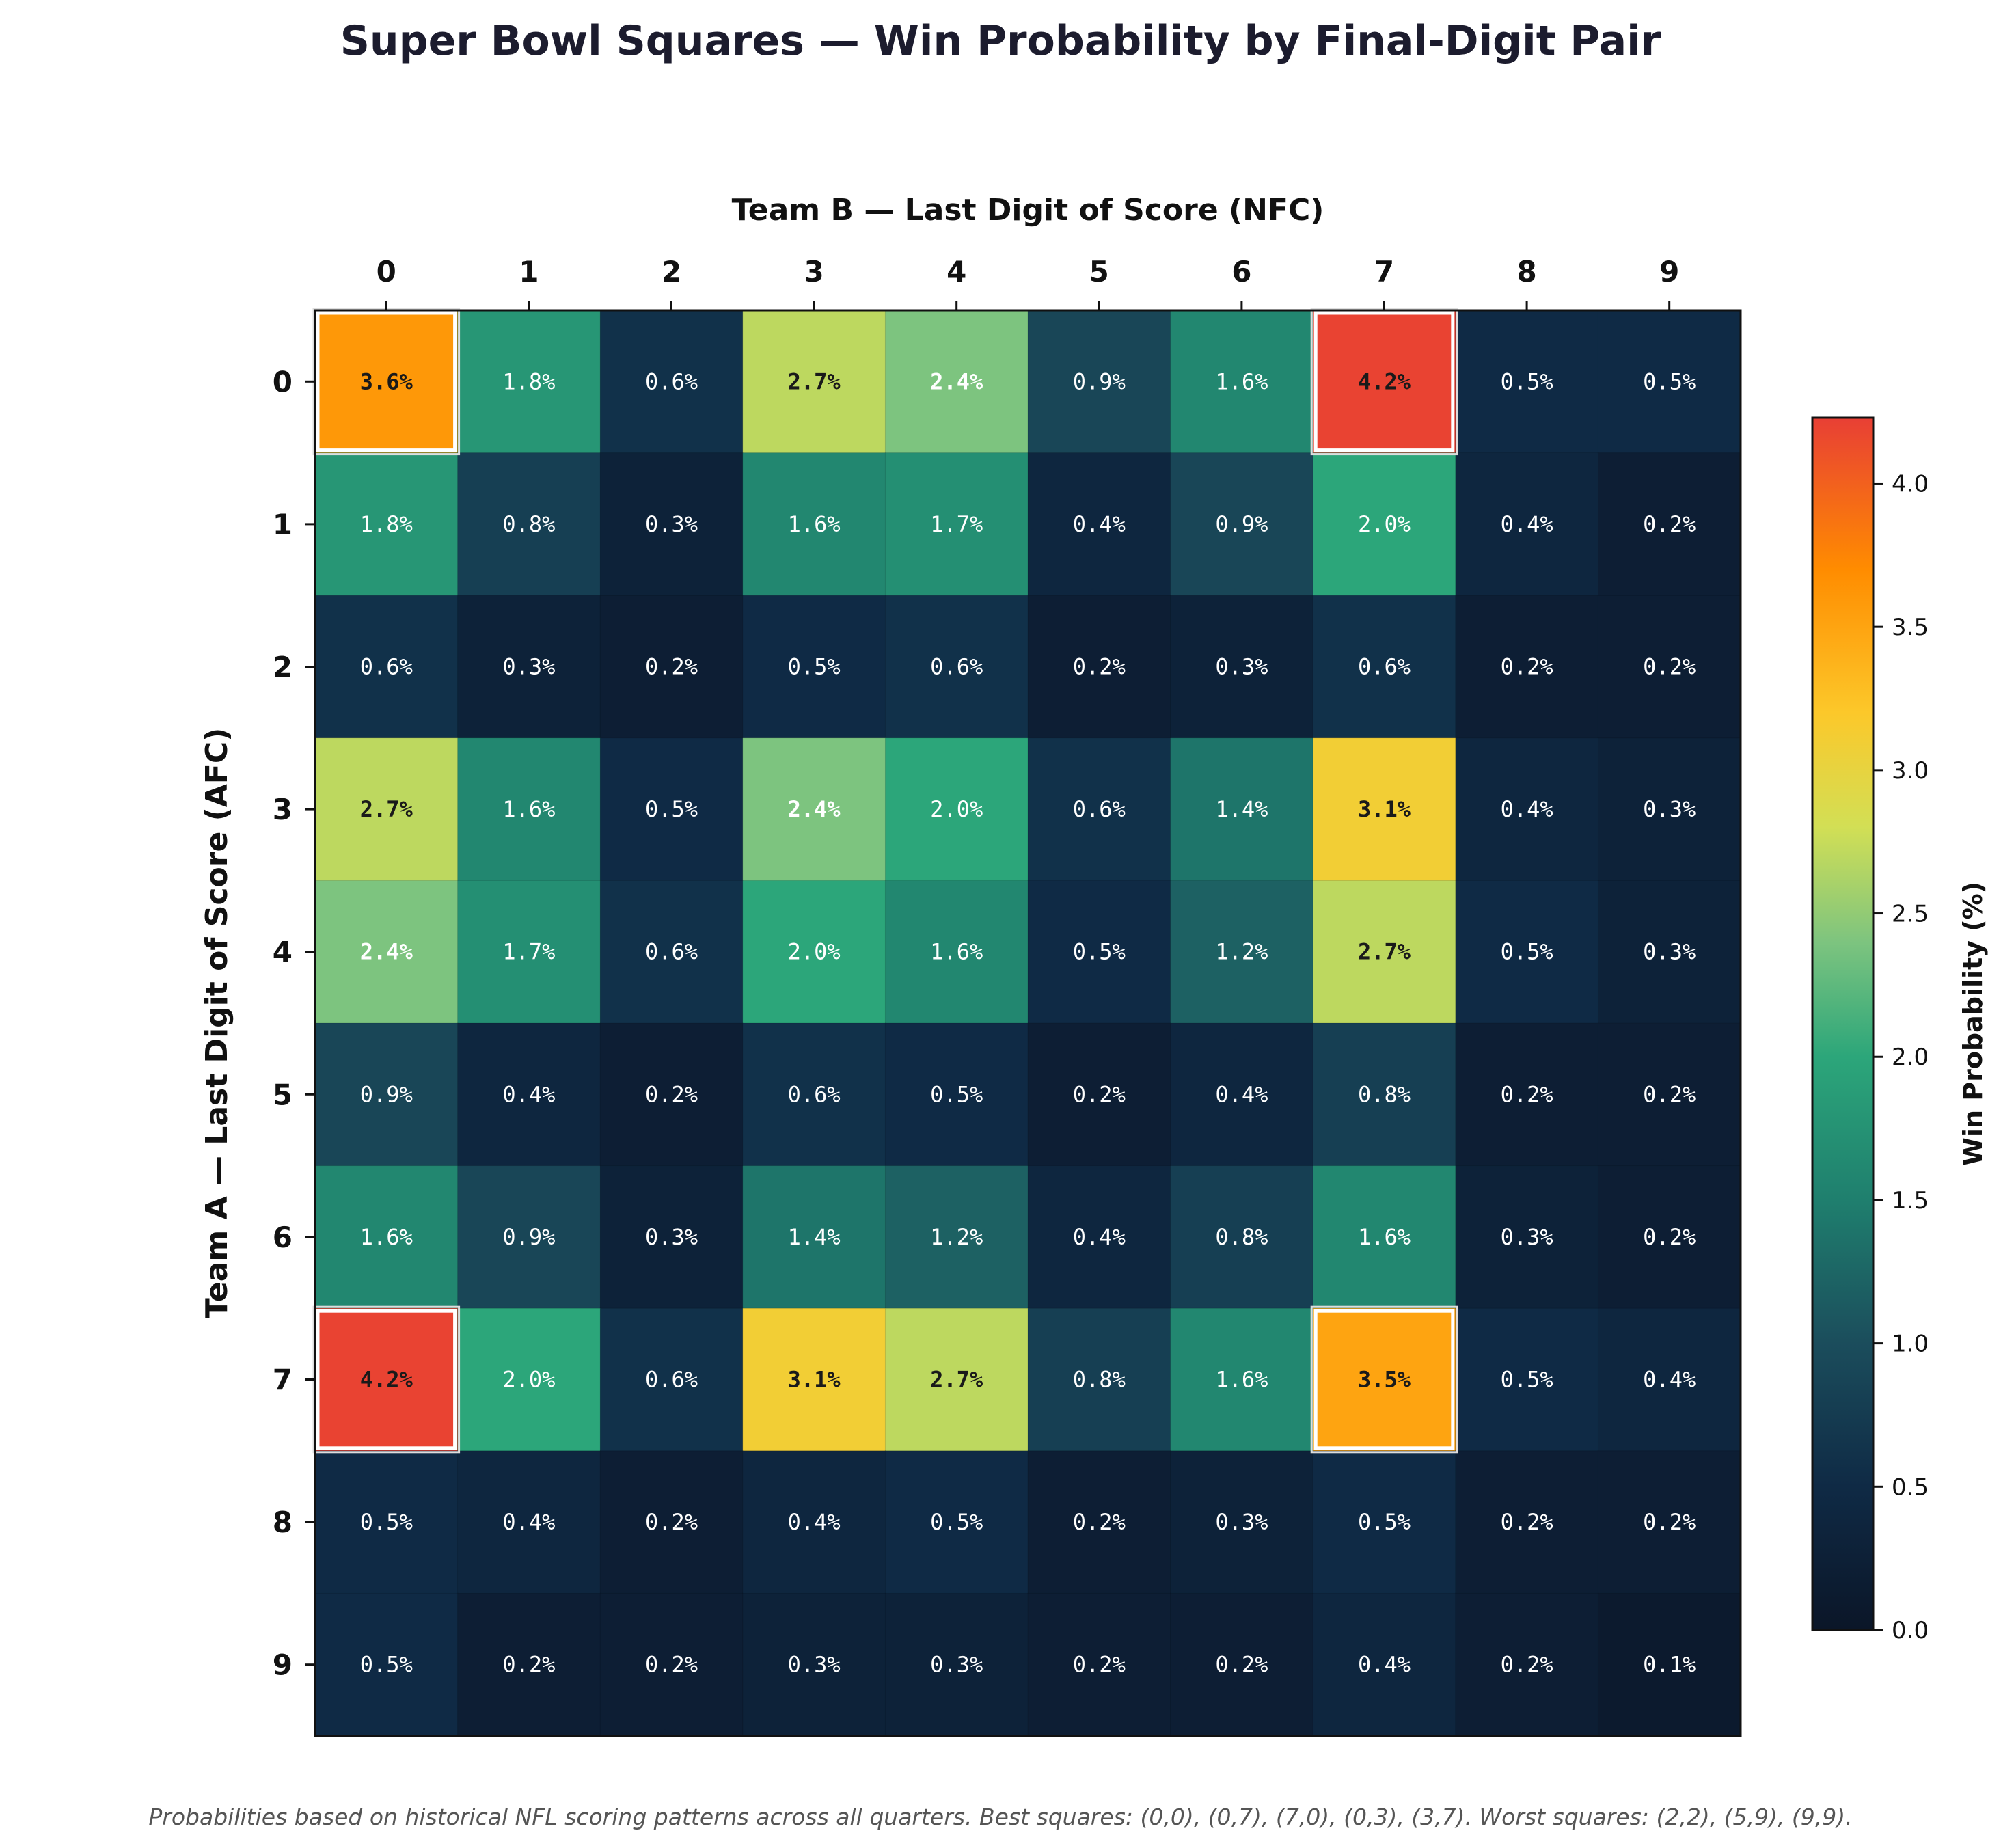  Describe the element at coordinates (282, 1380) in the screenshot. I see `y-tick-label: 7` at that location.